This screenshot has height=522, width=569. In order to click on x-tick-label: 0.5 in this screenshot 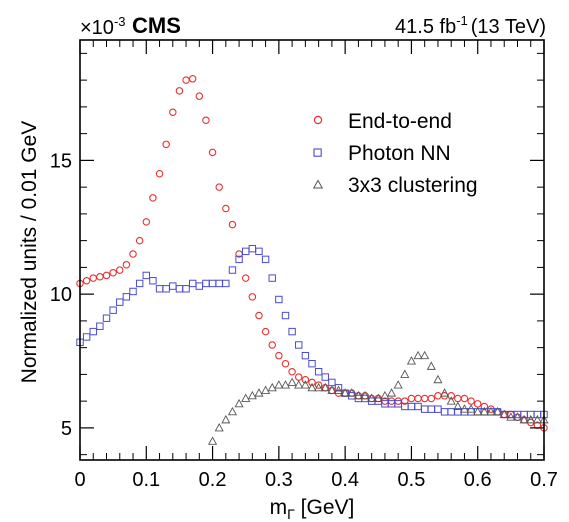, I will do `click(412, 480)`.